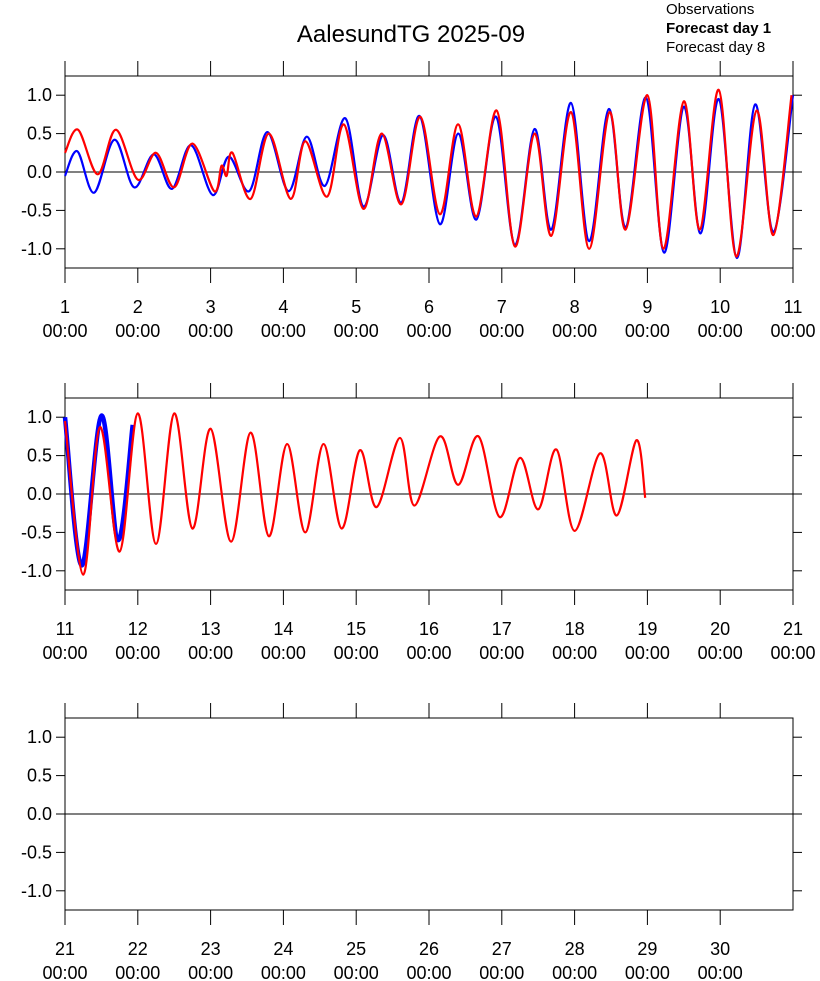  What do you see at coordinates (429, 307) in the screenshot?
I see `x-tick-label-line: 6` at bounding box center [429, 307].